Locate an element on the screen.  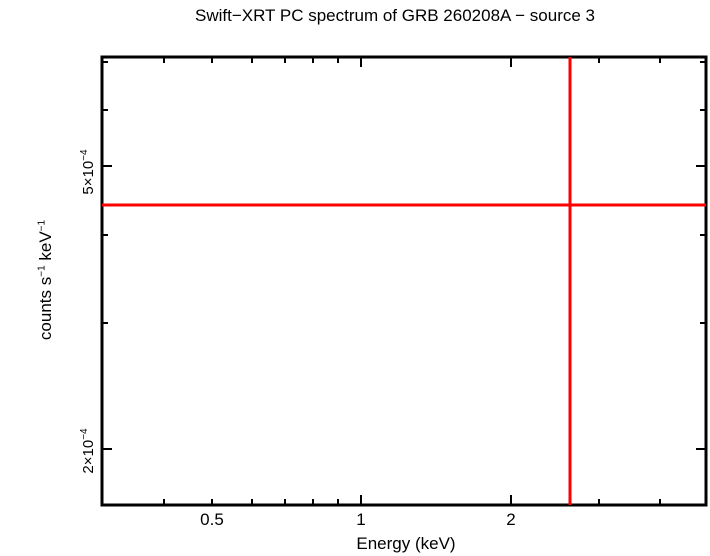
x-tick-label: 0.5 is located at coordinates (212, 519).